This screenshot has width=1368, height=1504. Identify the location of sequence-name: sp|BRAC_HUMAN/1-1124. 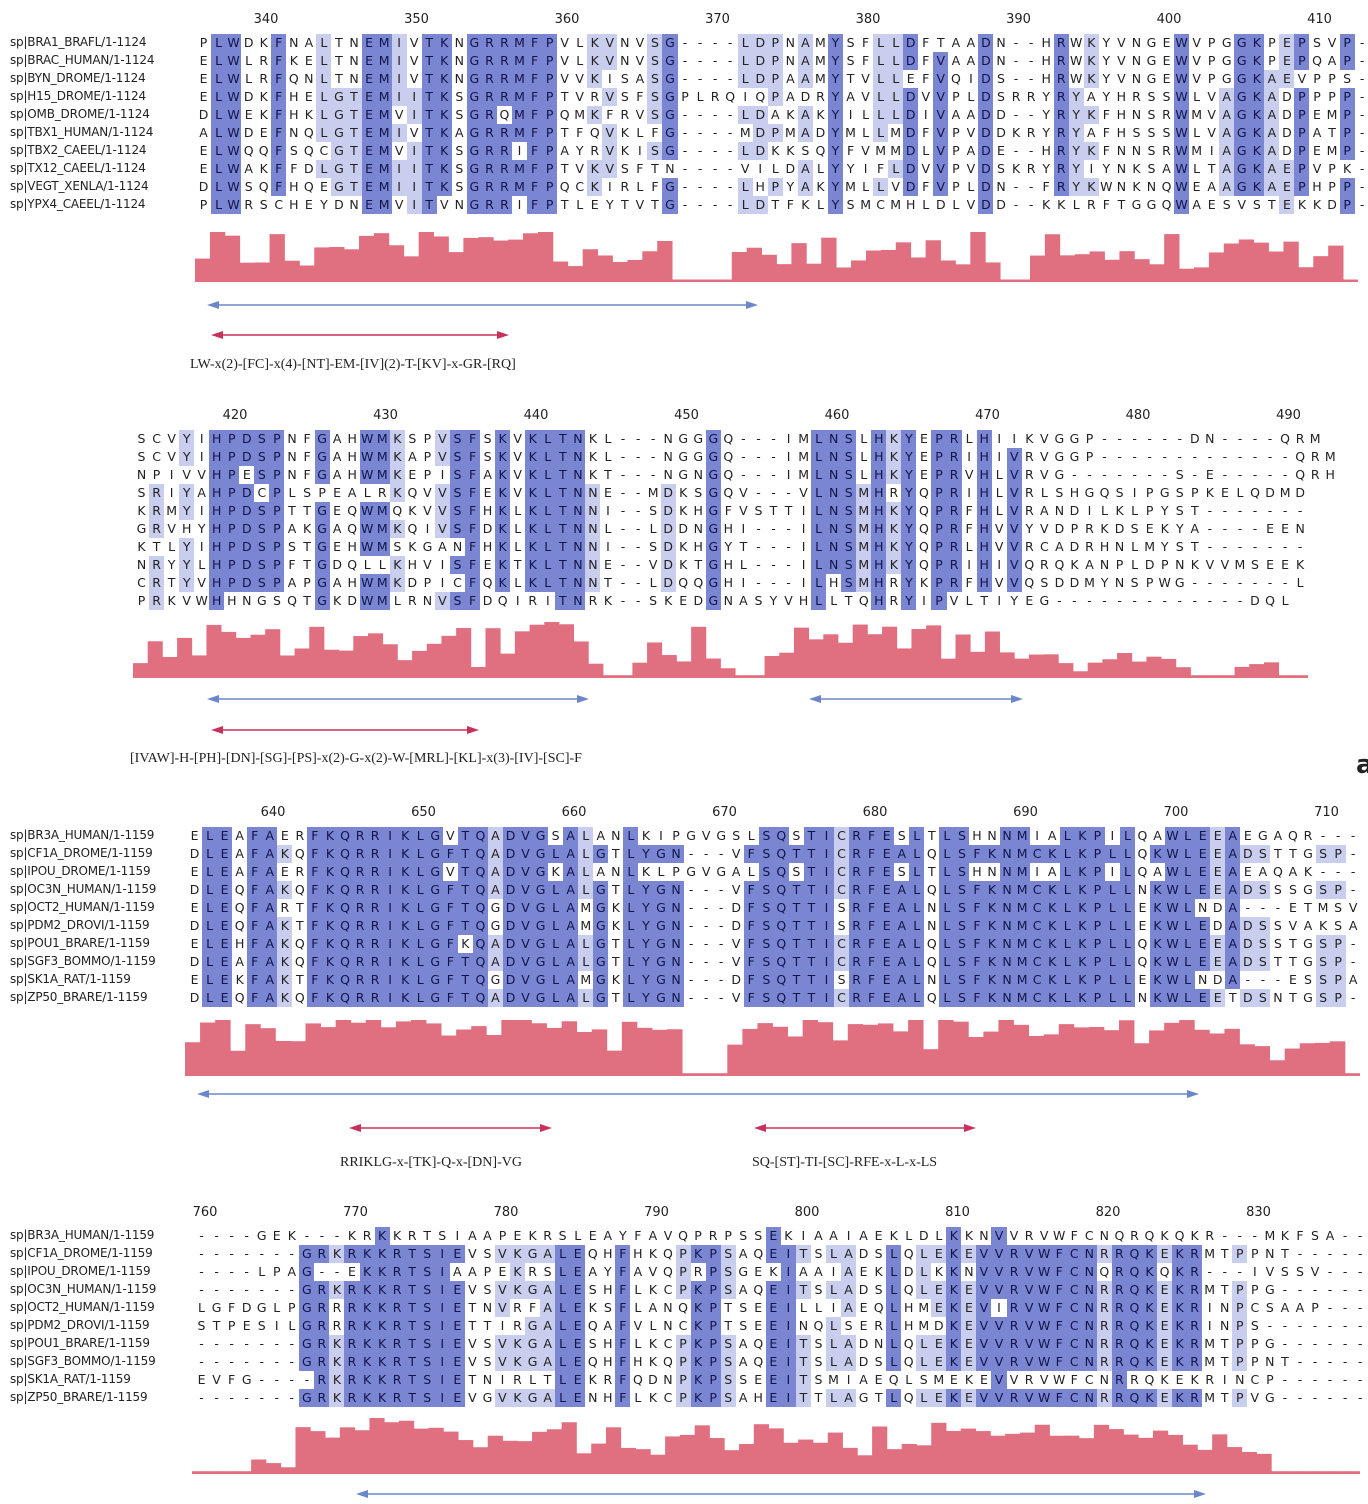
(82, 60).